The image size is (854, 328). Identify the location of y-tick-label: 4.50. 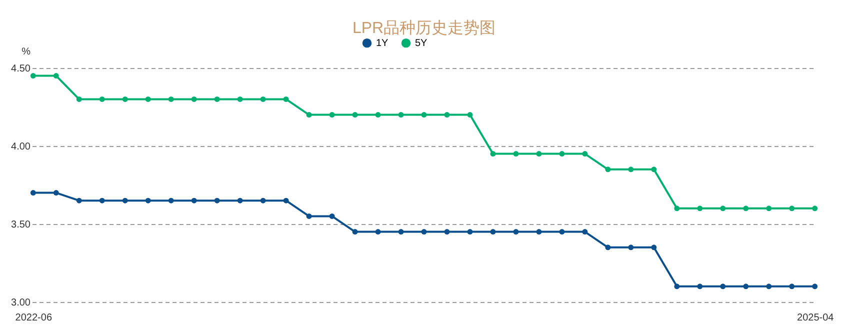
(21, 69).